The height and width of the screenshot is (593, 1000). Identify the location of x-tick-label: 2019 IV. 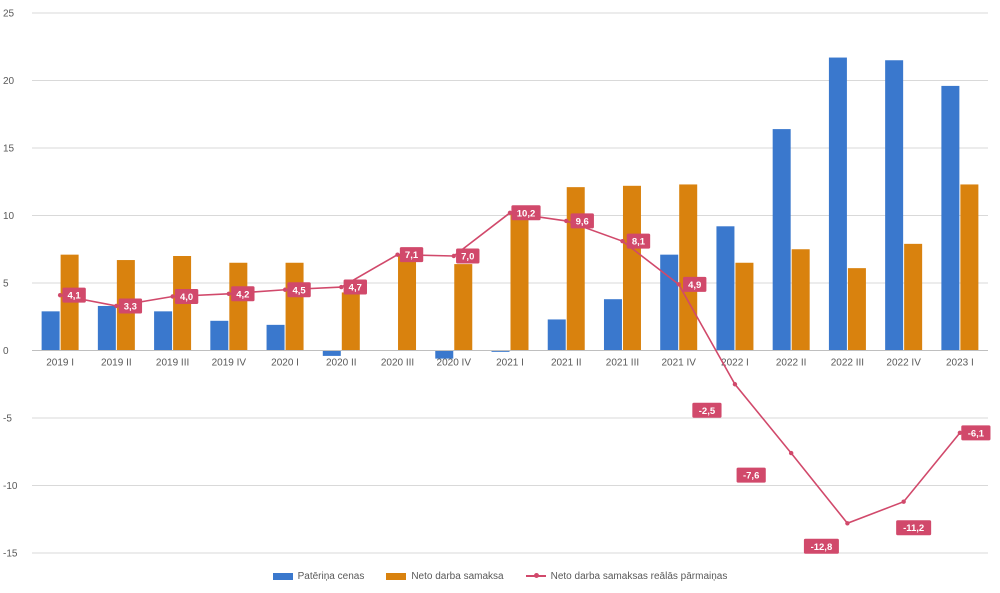
(229, 363).